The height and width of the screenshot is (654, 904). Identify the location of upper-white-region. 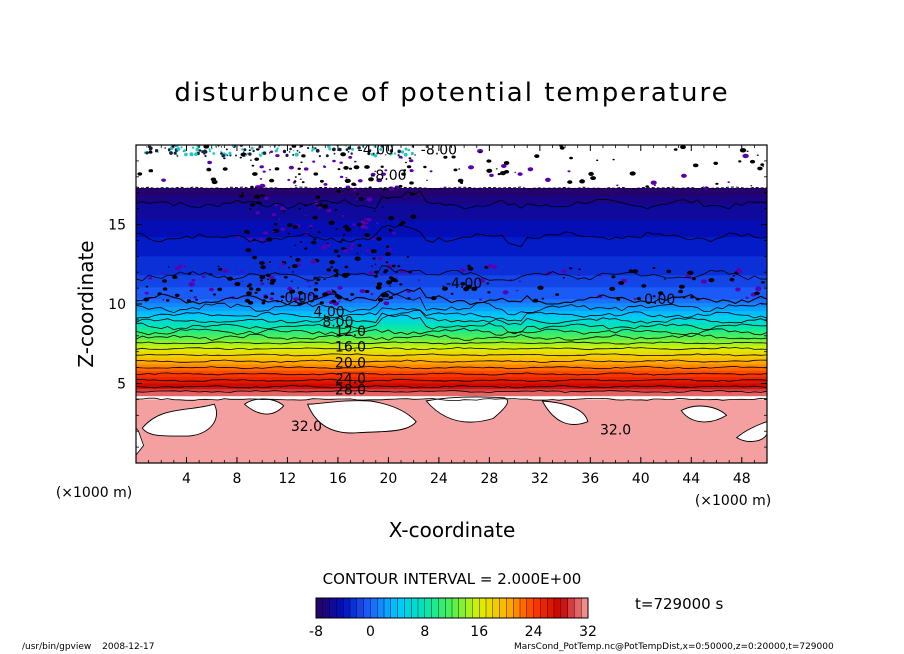
(451, 166).